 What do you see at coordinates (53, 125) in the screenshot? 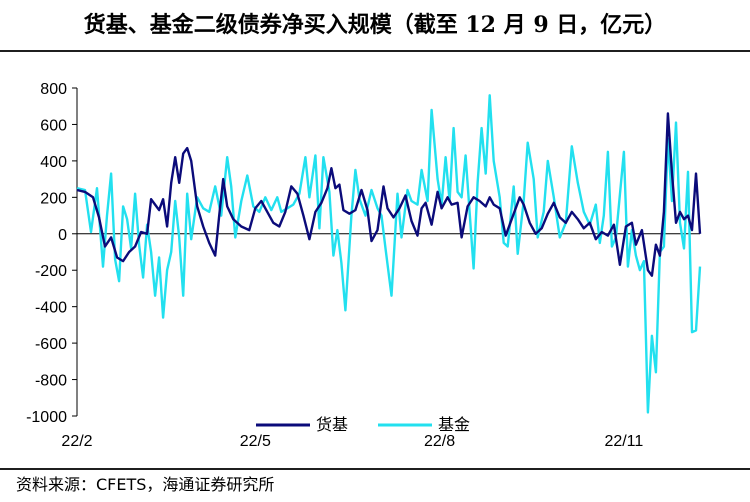
I see `y-tick-label: 600` at bounding box center [53, 125].